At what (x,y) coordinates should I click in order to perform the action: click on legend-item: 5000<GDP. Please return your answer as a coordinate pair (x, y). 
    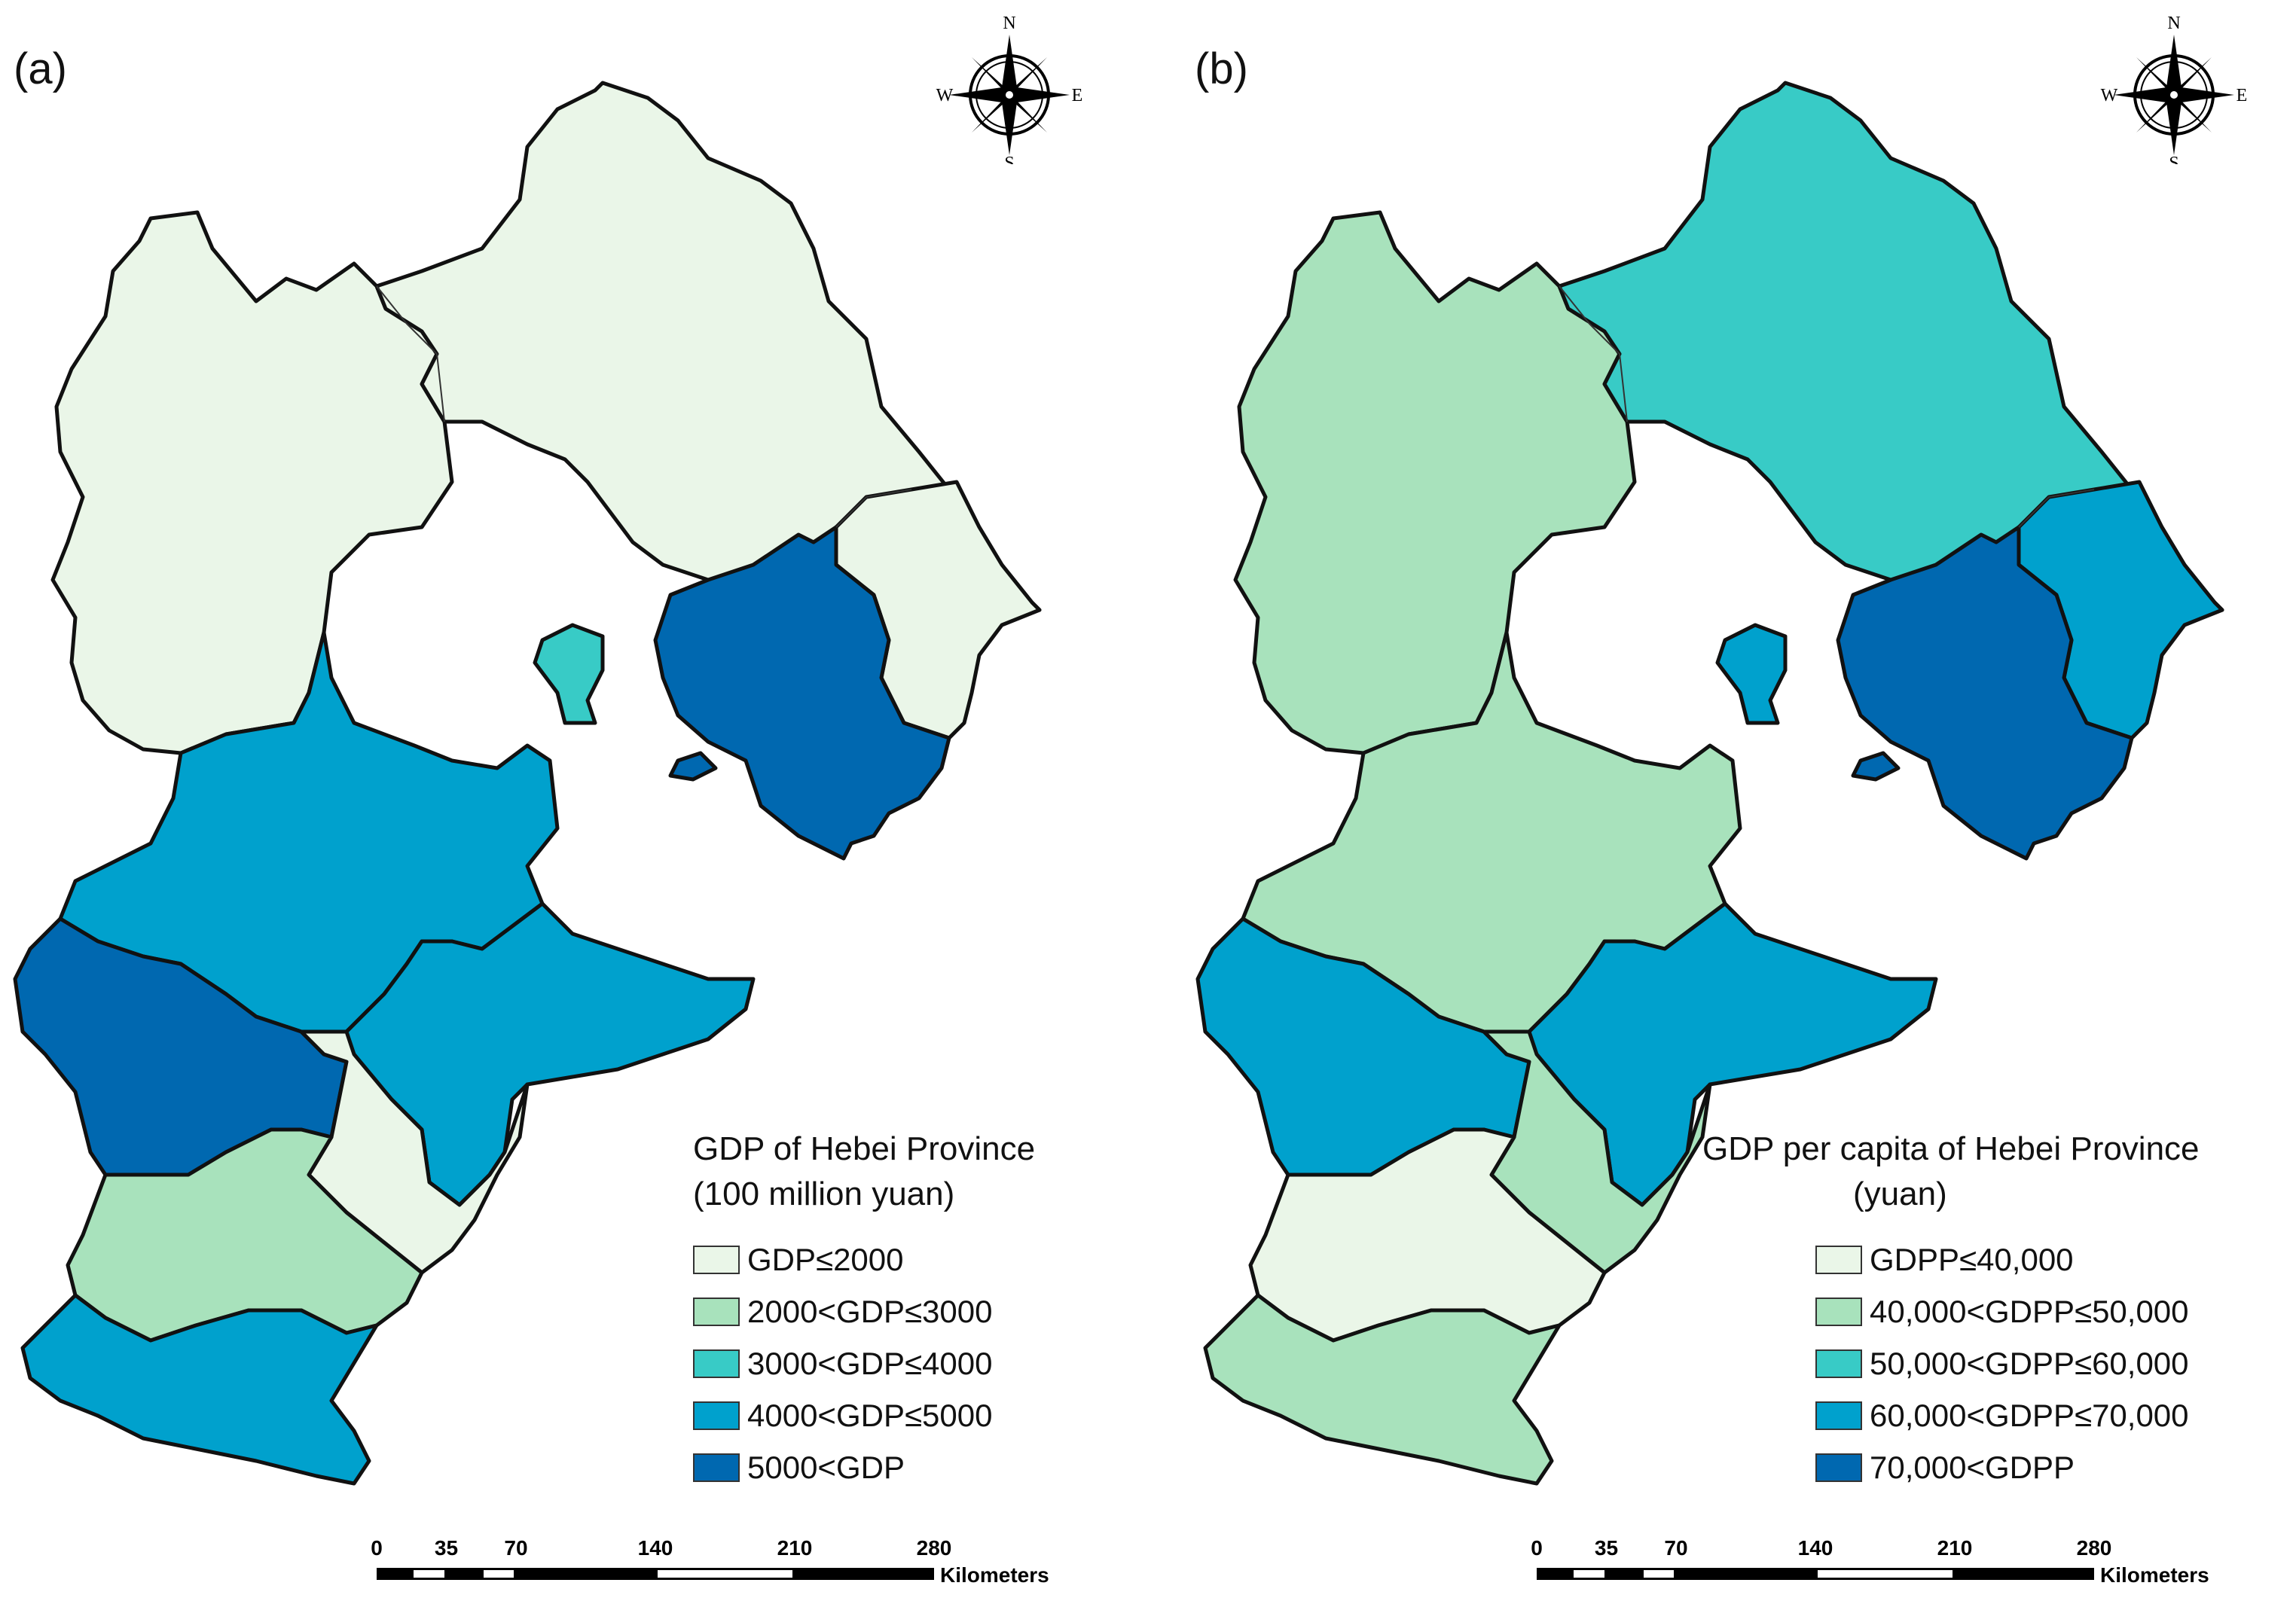
    Looking at the image, I should click on (864, 1467).